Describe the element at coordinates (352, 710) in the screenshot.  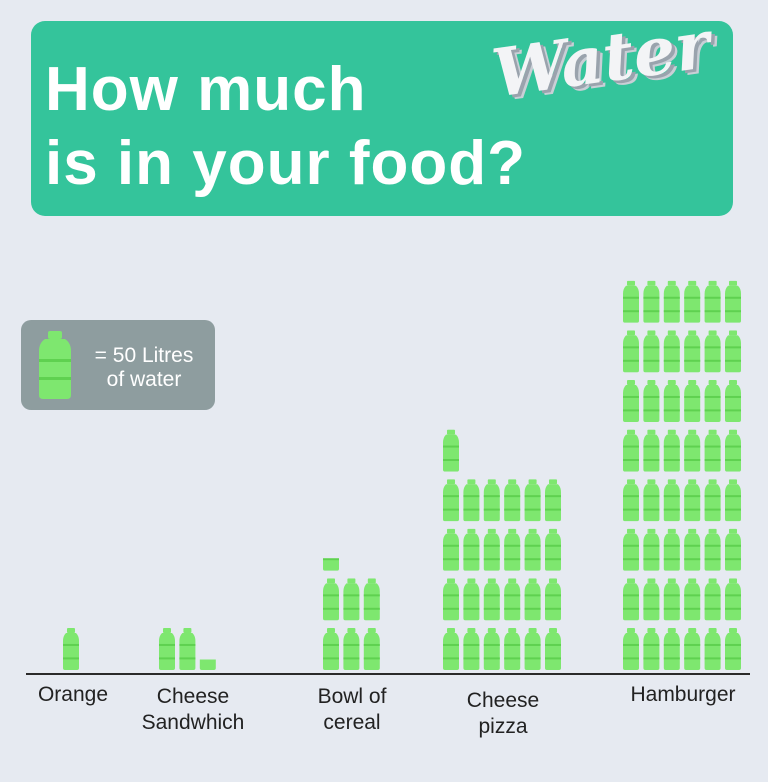
I see `category-label: Bowl of cereal` at that location.